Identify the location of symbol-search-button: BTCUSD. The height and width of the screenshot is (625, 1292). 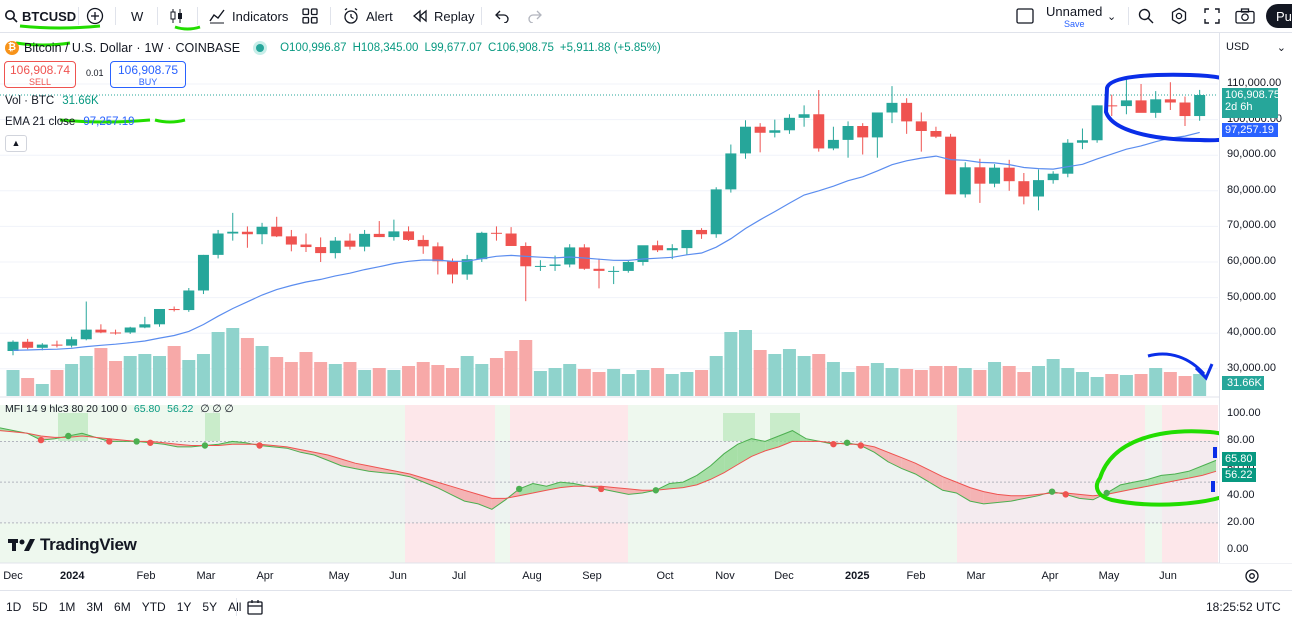
(40, 16).